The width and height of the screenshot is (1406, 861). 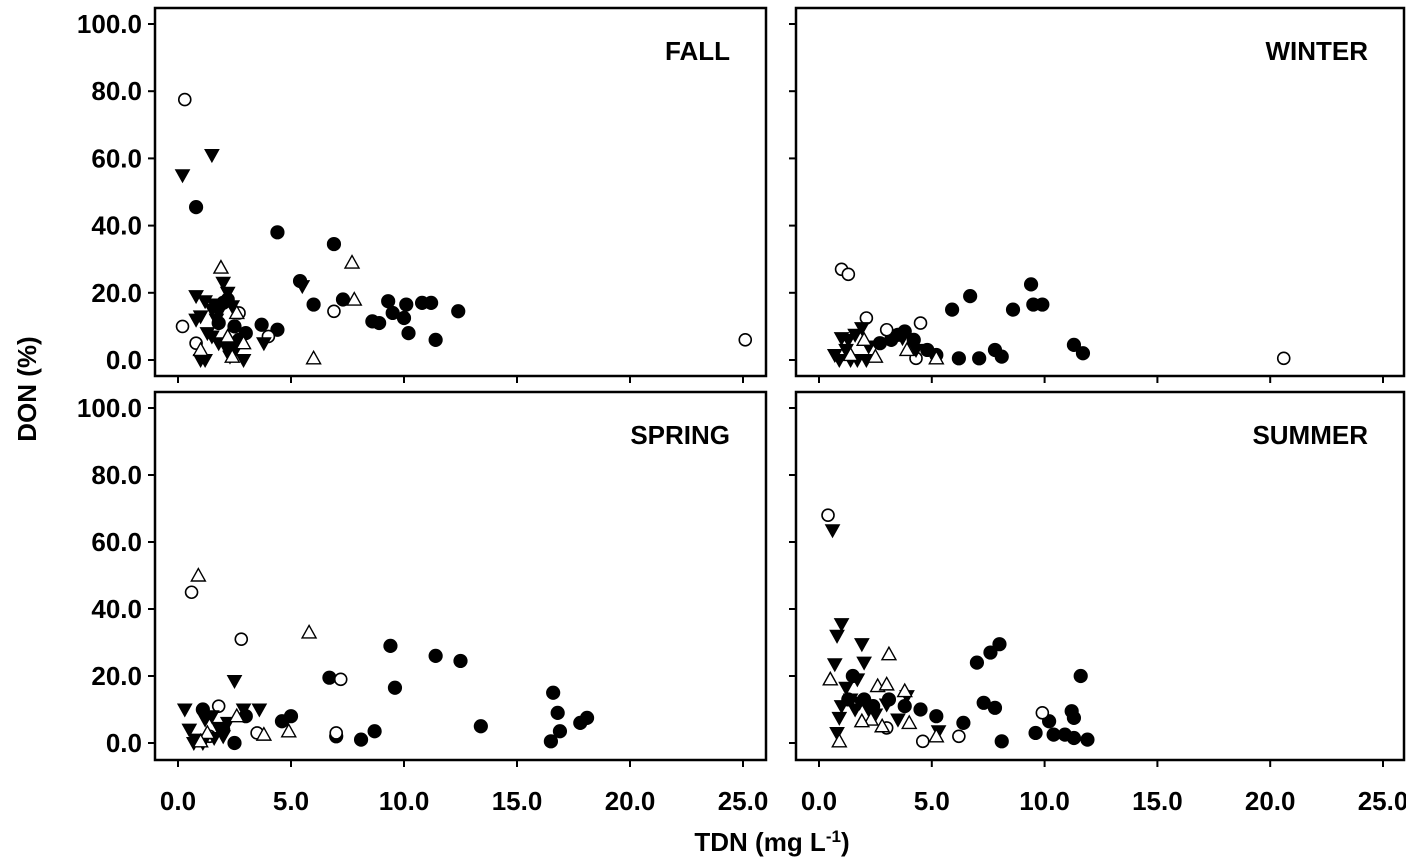 What do you see at coordinates (1157, 801) in the screenshot?
I see `x-tick-label: 15.0` at bounding box center [1157, 801].